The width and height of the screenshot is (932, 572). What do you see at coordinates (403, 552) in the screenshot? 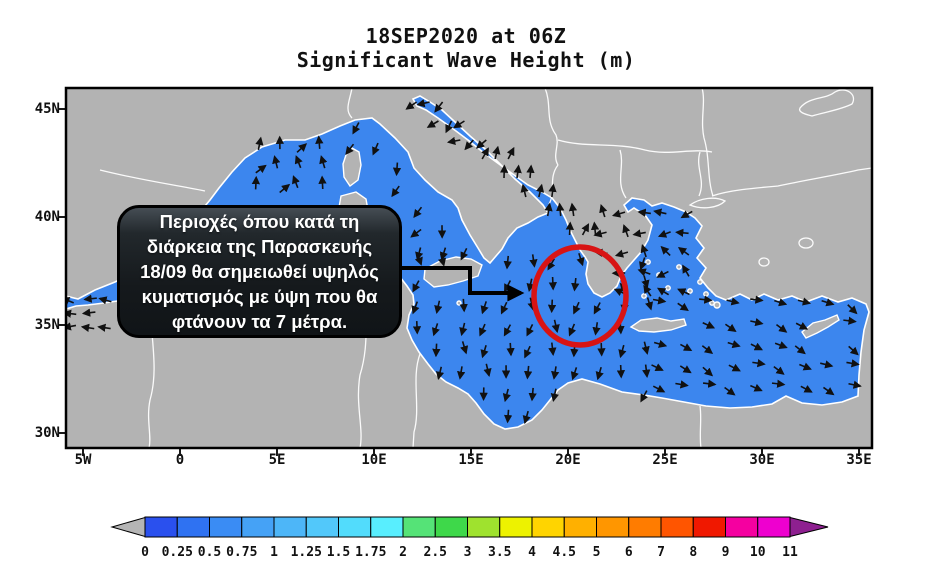
I see `colorbar-tick-label: 2` at bounding box center [403, 552].